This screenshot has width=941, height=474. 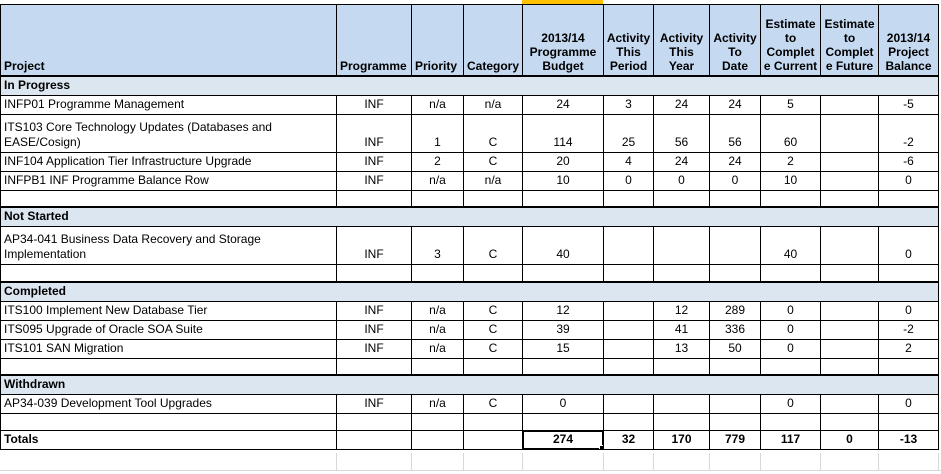 What do you see at coordinates (493, 440) in the screenshot?
I see `cell-category` at bounding box center [493, 440].